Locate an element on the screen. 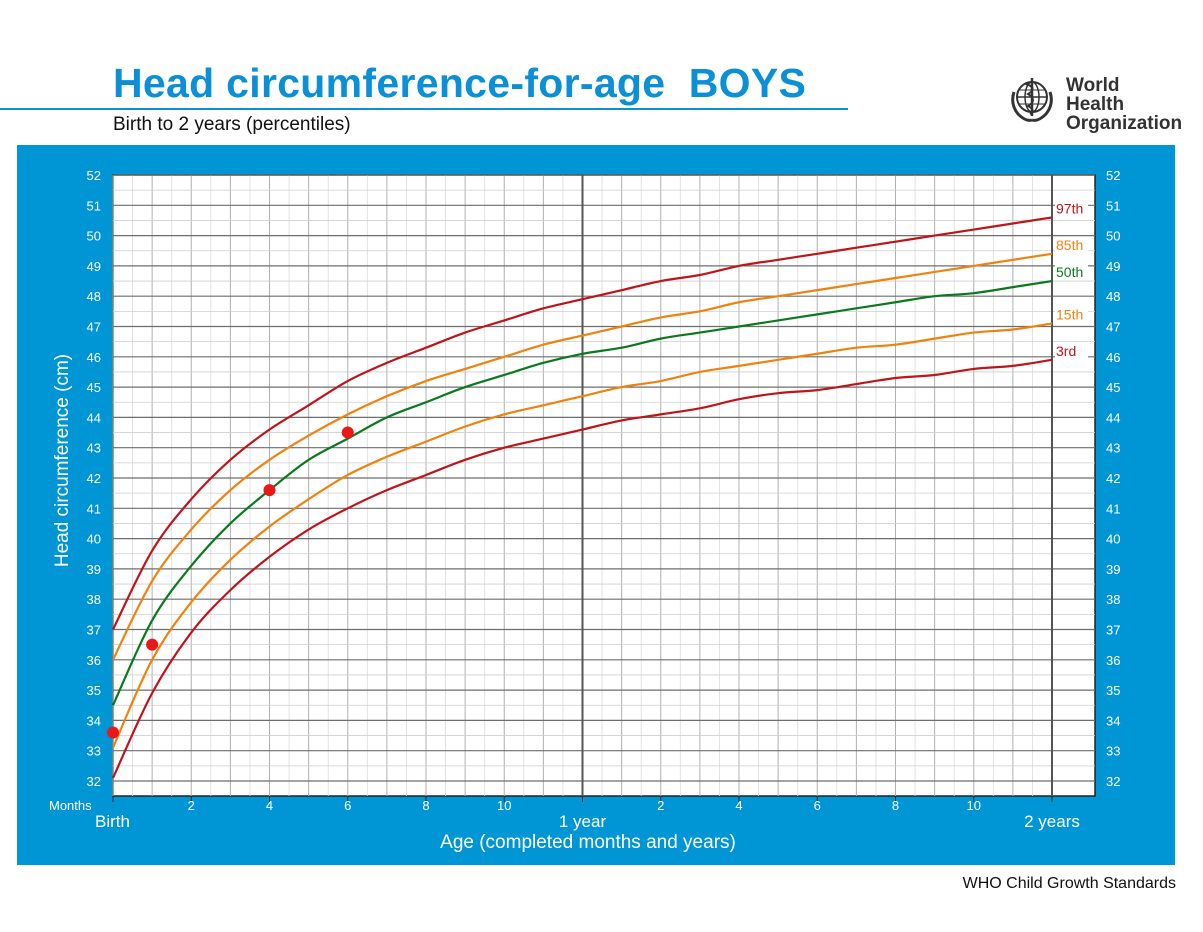 Image resolution: width=1203 pixels, height=932 pixels. y-tick-label-right: 35 is located at coordinates (1113, 690).